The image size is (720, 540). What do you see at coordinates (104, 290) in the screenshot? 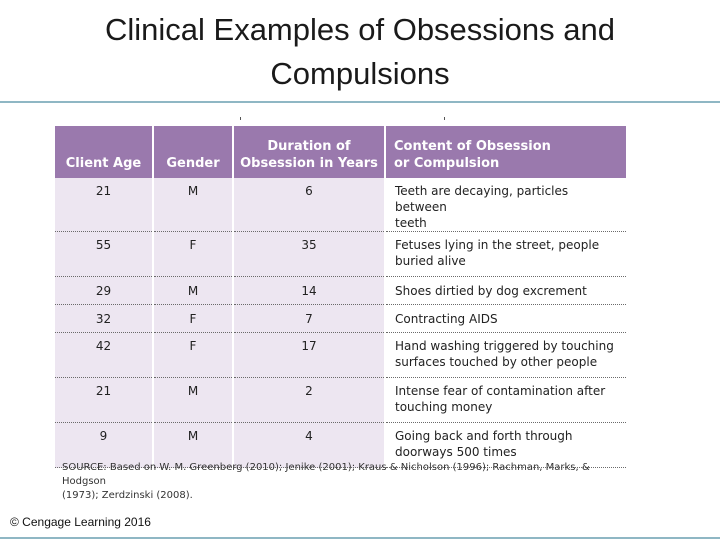
I see `cell-age: 29` at bounding box center [104, 290].